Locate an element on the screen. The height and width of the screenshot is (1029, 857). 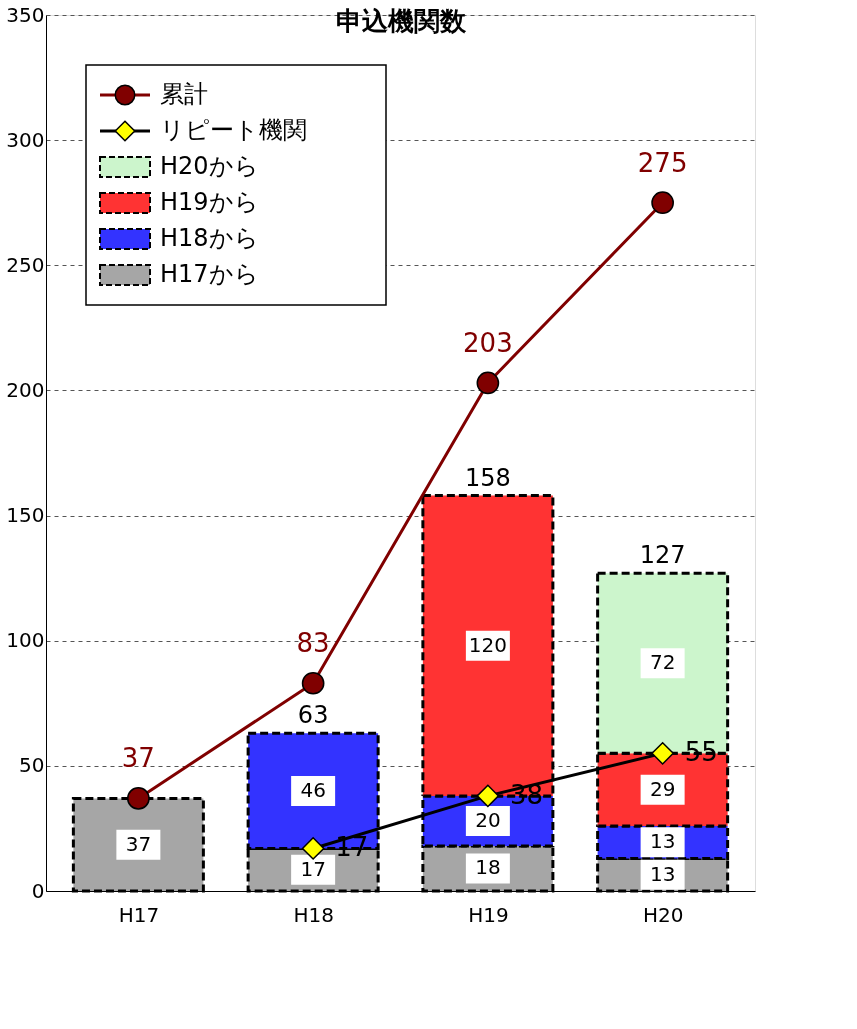
y-tick-label: 150 is located at coordinates (25, 515).